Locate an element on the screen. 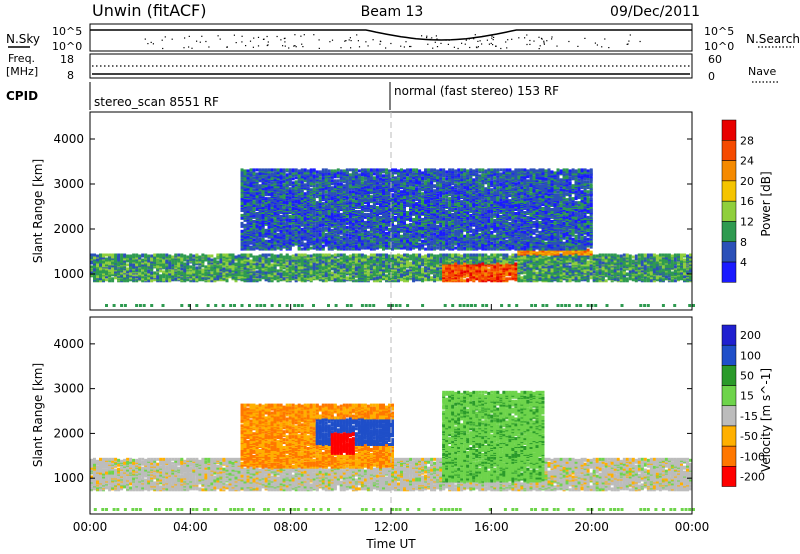 The height and width of the screenshot is (554, 800). cpid-mode-0: stereo_scan 8551 RF is located at coordinates (156, 102).